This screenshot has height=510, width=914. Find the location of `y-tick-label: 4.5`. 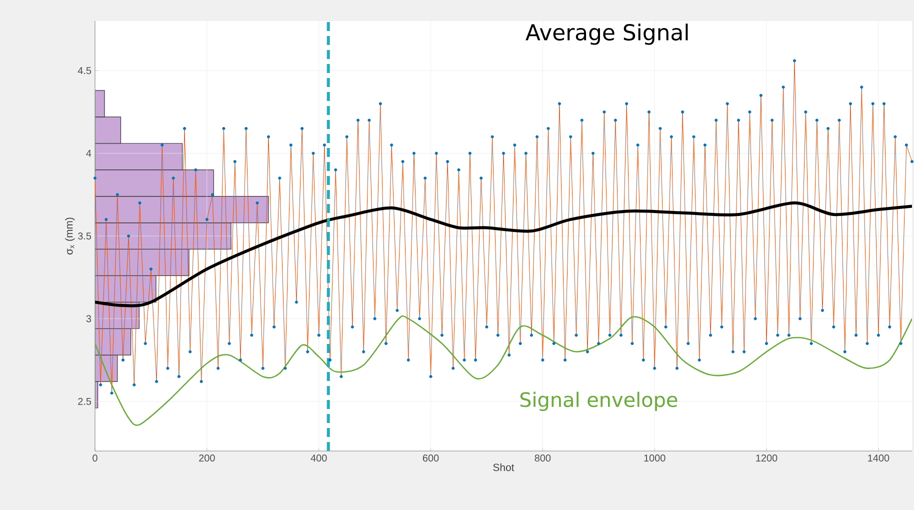

y-tick-label: 4.5 is located at coordinates (85, 70).